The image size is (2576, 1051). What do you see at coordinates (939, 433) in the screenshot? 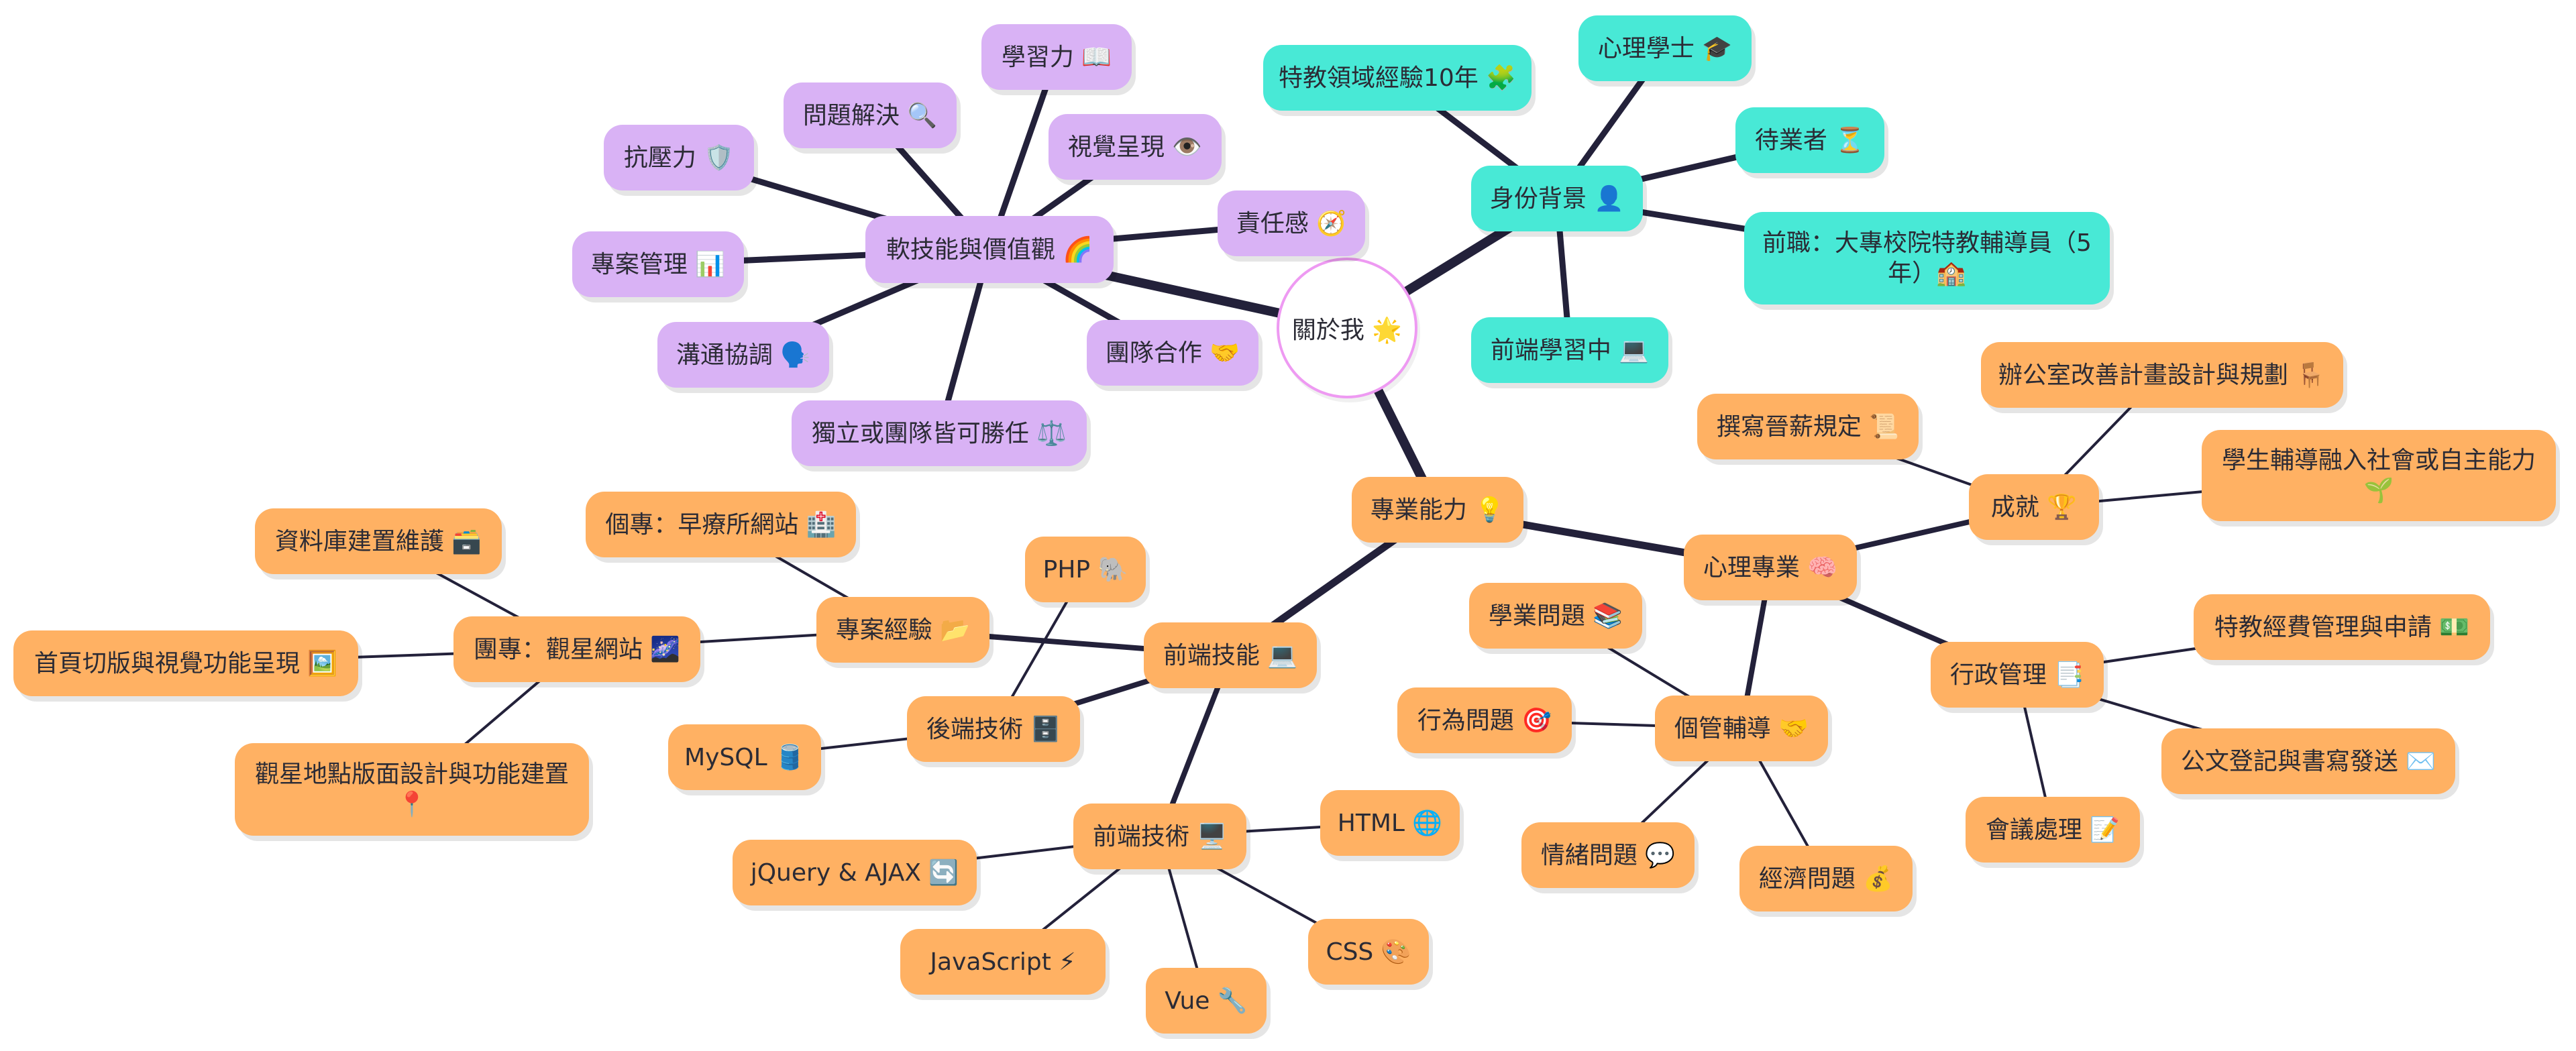
I see `independent-or-team-node: 獨立或團隊皆可勝任 ⚖️` at bounding box center [939, 433].